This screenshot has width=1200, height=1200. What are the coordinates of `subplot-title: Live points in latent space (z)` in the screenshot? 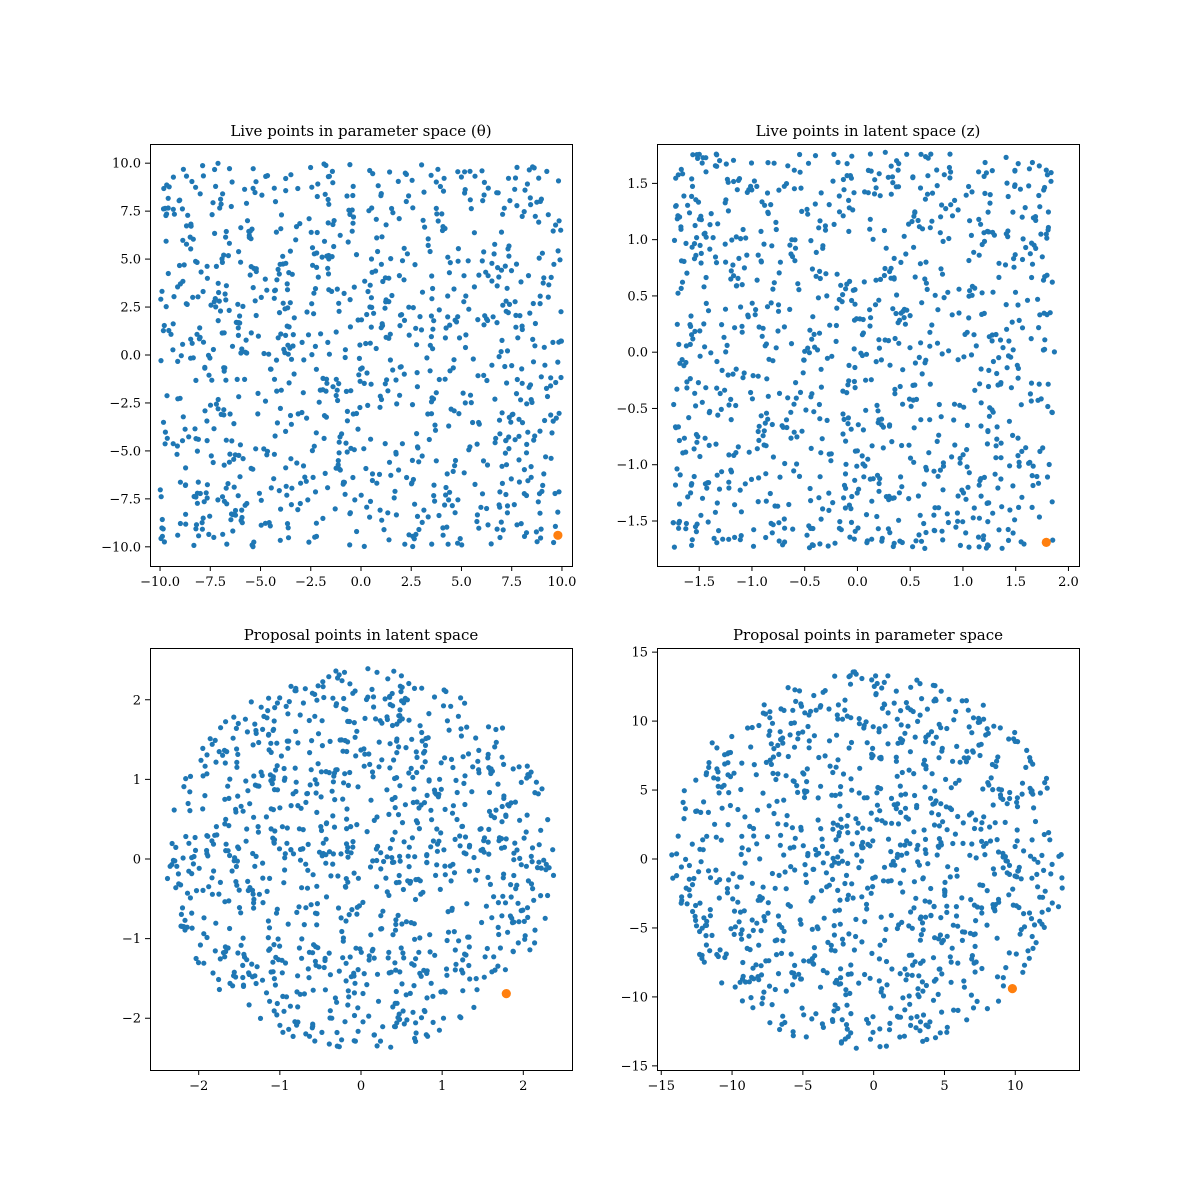 It's located at (868, 131).